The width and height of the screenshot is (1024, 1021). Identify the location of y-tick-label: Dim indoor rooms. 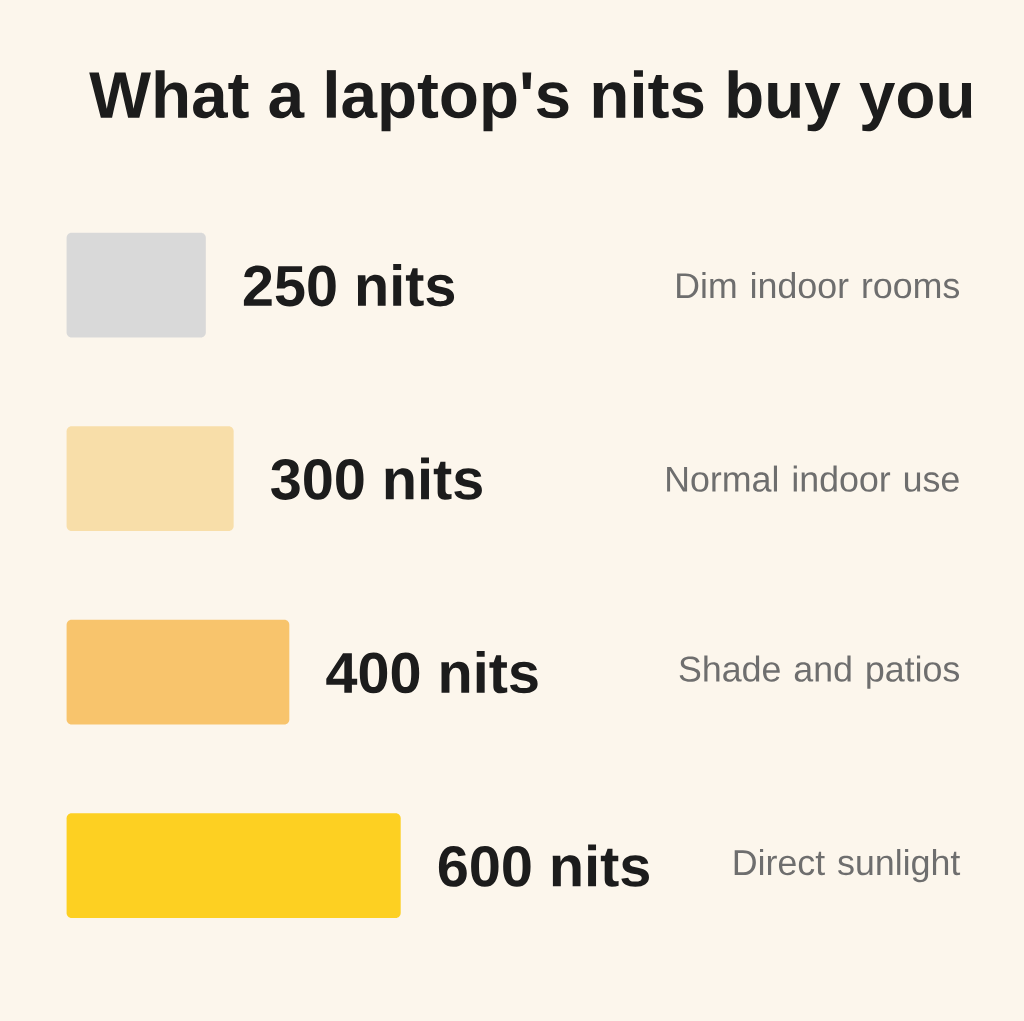
(818, 285).